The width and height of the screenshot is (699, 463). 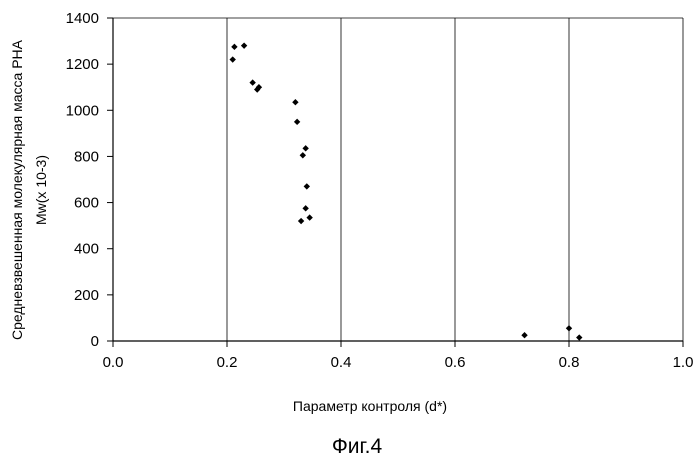 What do you see at coordinates (41, 190) in the screenshot?
I see `y-axis-subtitle: Mw(x 10-3)` at bounding box center [41, 190].